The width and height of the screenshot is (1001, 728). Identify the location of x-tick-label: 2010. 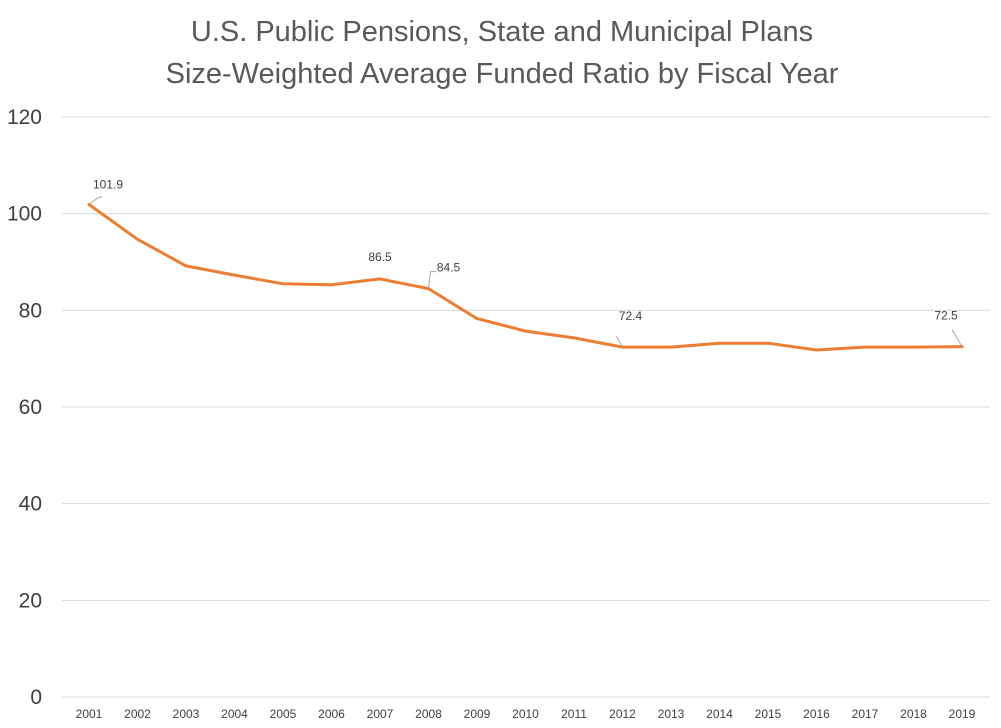
(525, 714).